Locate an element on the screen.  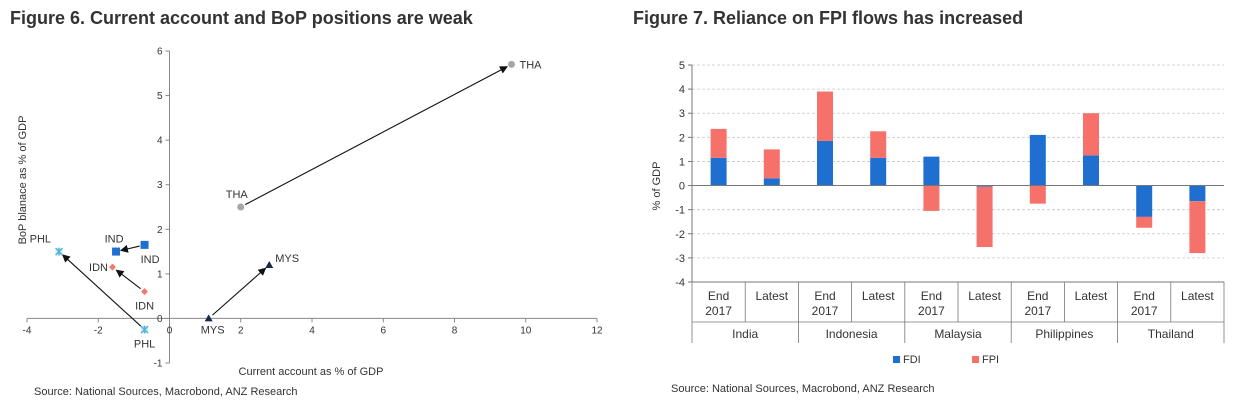
x-axis-title: Current account as % of GDP is located at coordinates (311, 372).